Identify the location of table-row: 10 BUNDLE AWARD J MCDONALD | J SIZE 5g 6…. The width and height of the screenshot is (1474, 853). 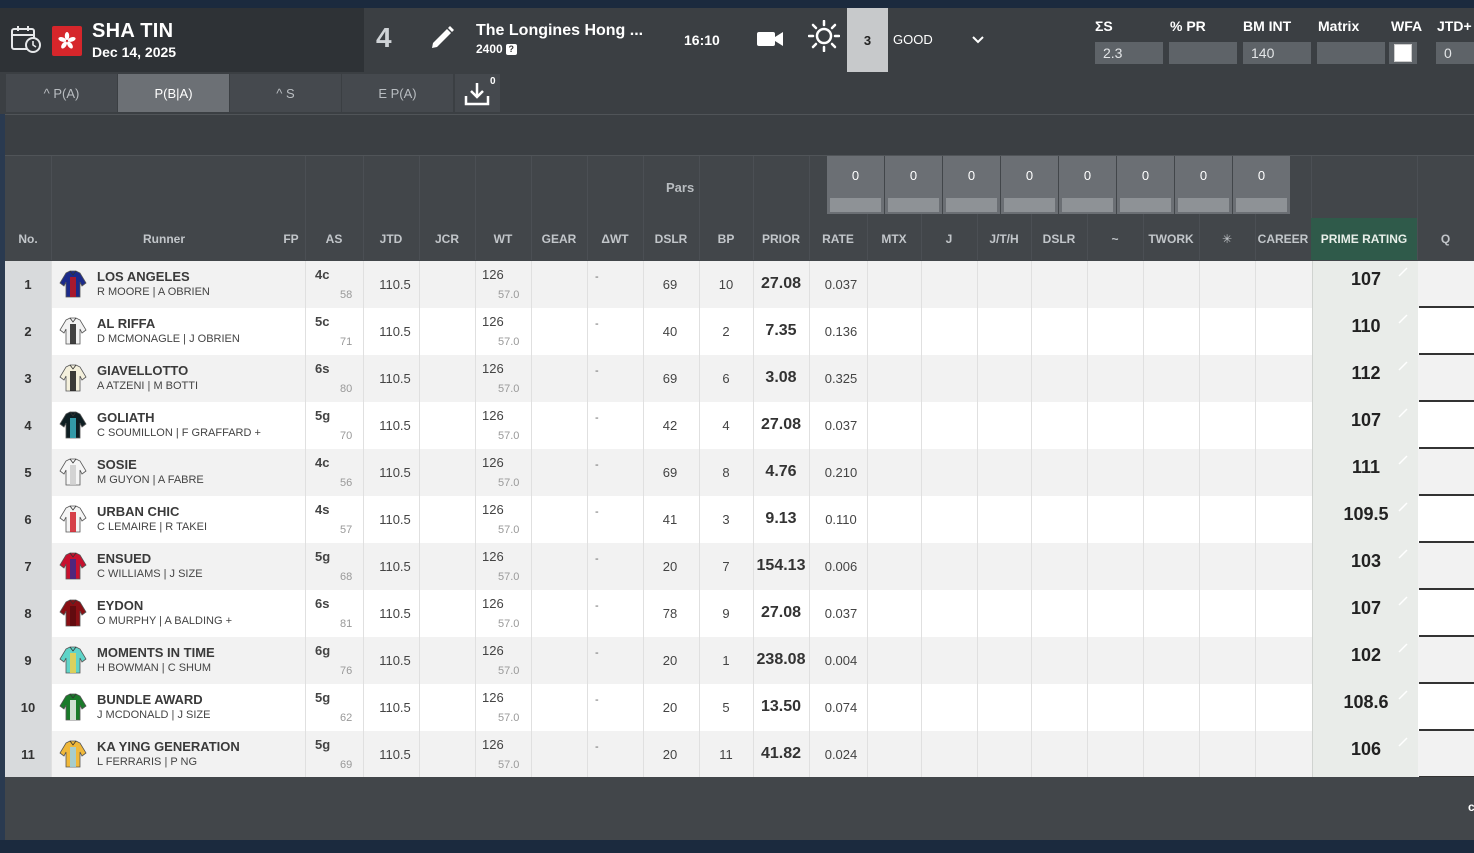
(739, 707).